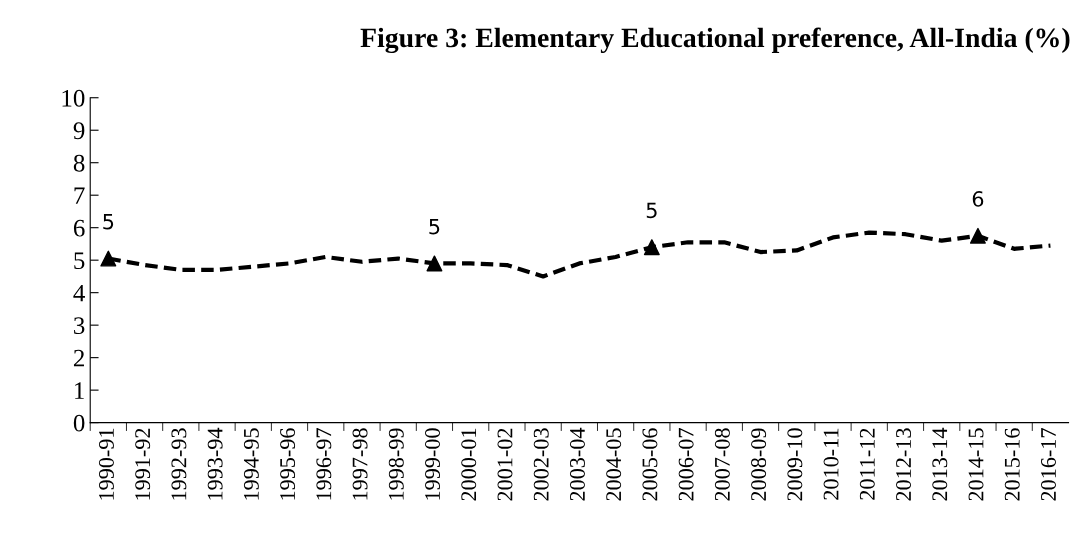  I want to click on y-tick-label: 3, so click(79, 326).